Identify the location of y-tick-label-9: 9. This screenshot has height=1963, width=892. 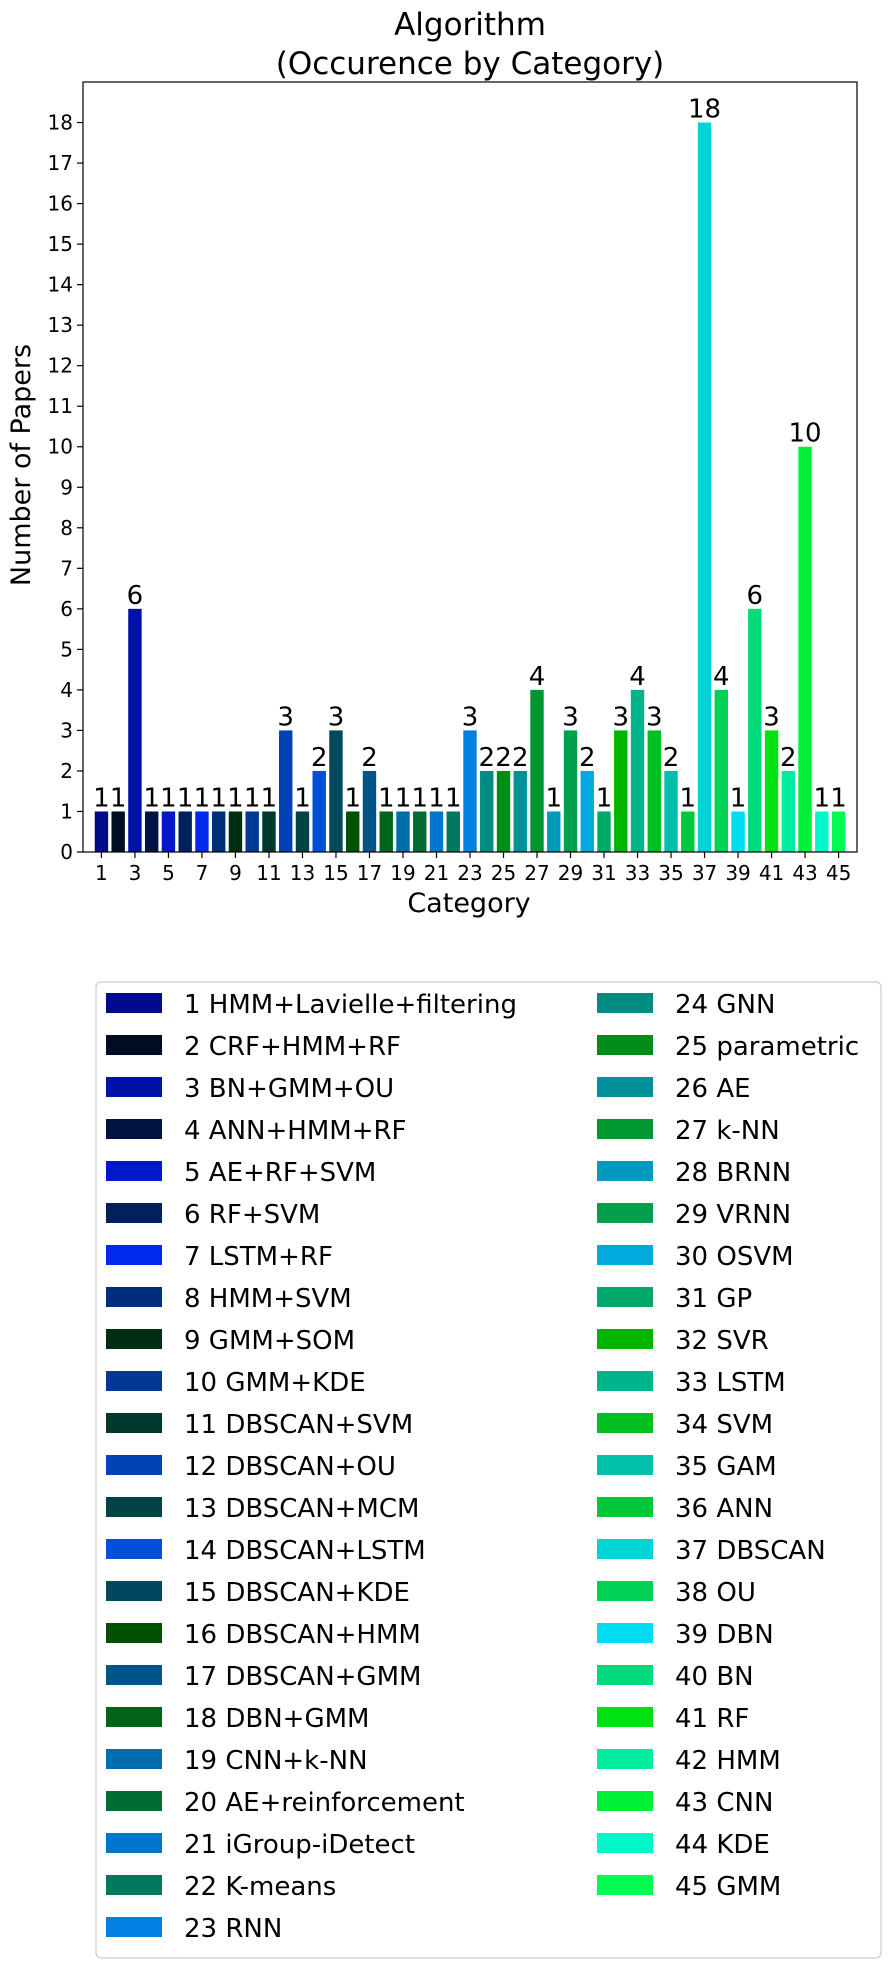
(66, 487).